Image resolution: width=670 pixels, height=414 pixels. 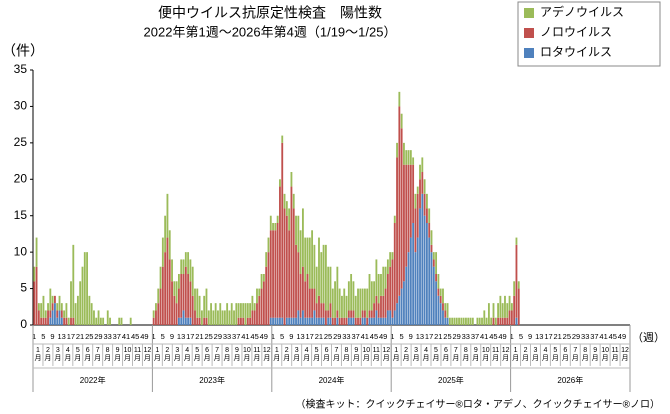 I want to click on x-tick-label: 33, so click(x=585, y=336).